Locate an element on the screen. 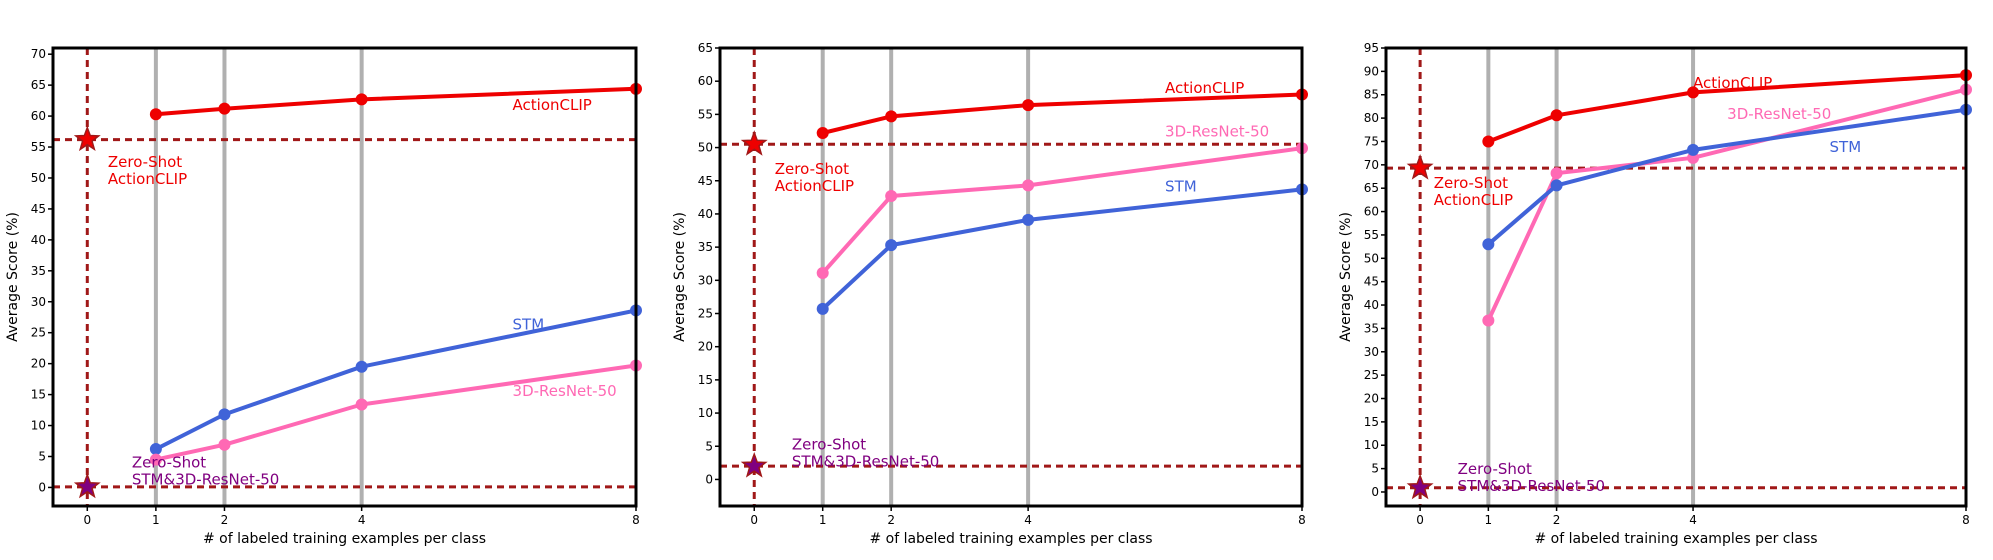  zero-shot-annotation: STM&3D-ResNet-50 is located at coordinates (1531, 486).